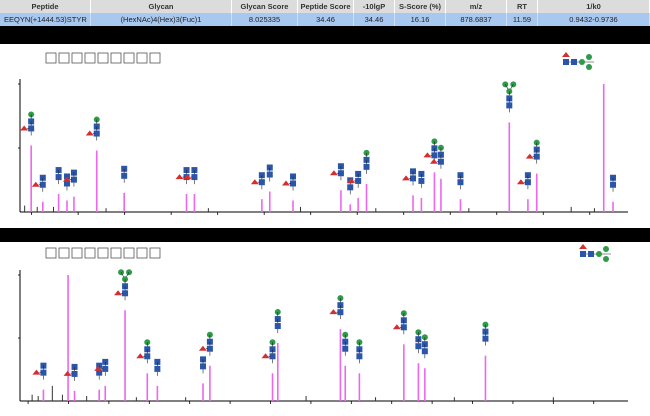 This screenshot has height=416, width=650. I want to click on col-peptide-score: Peptide Score, so click(325, 6).